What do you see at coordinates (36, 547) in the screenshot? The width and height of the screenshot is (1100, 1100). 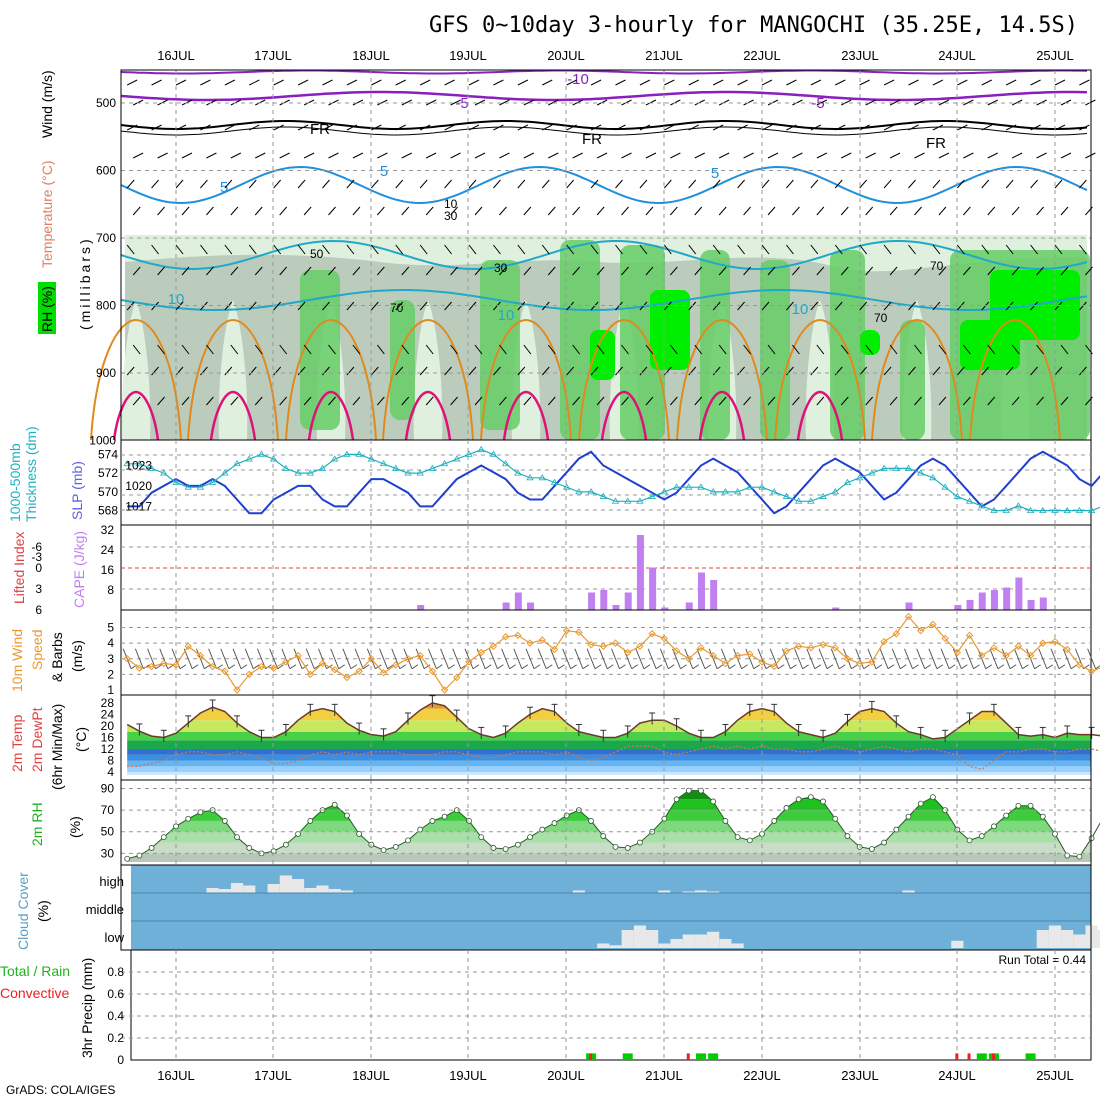 I see `y-tick-label: -6` at bounding box center [36, 547].